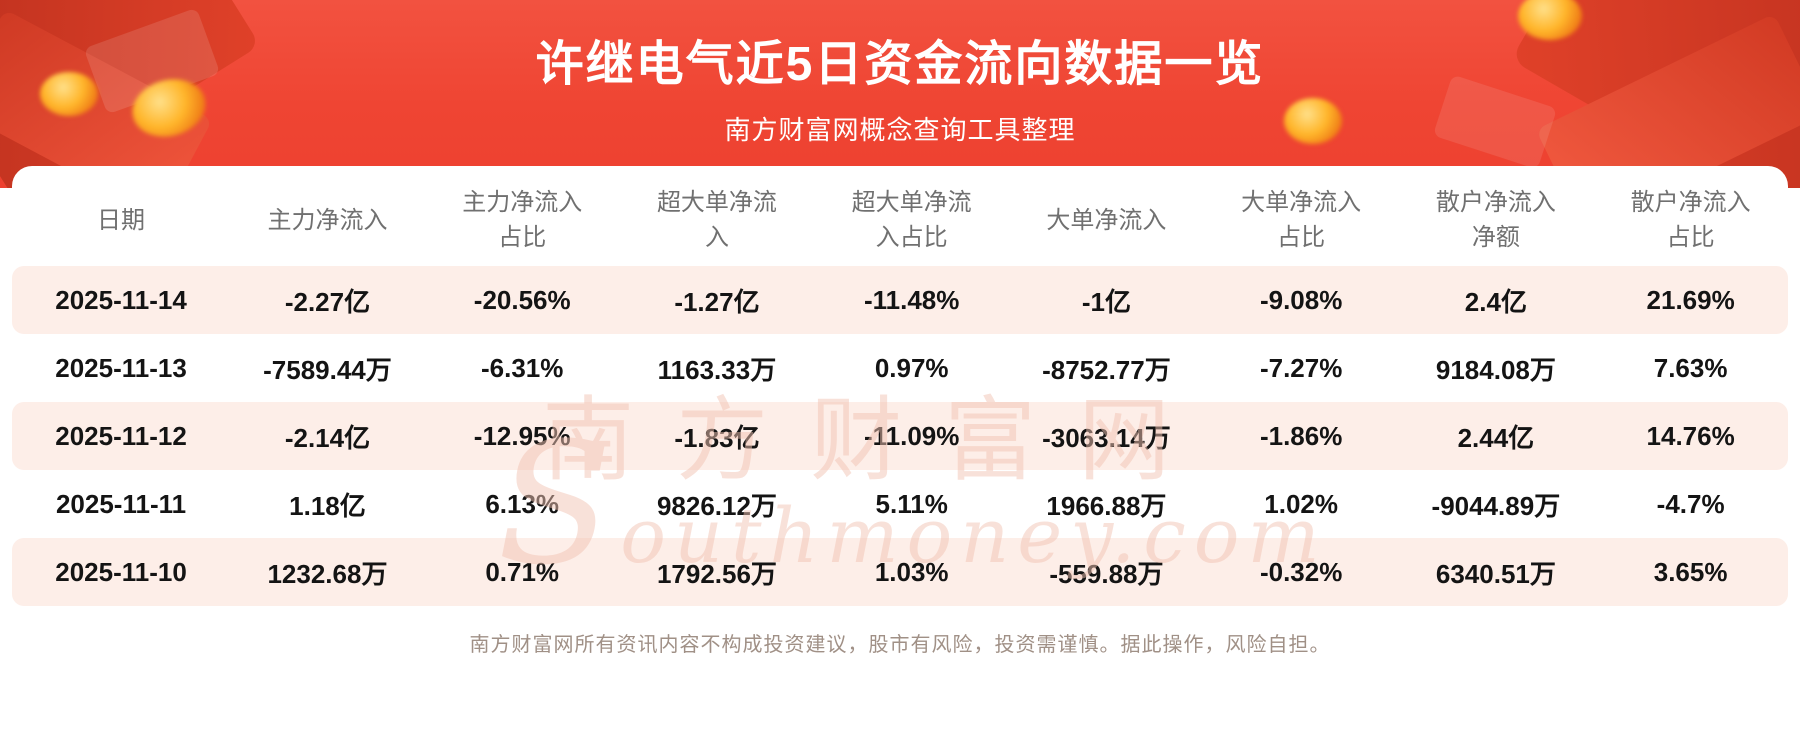 The image size is (1800, 743). I want to click on value-cell: 7.63%, so click(1690, 367).